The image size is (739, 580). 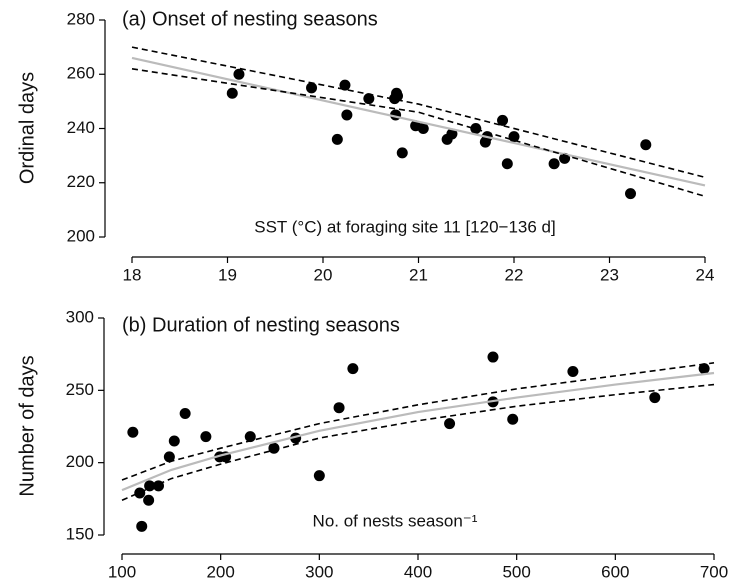 What do you see at coordinates (323, 274) in the screenshot?
I see `x-tick-label: 20` at bounding box center [323, 274].